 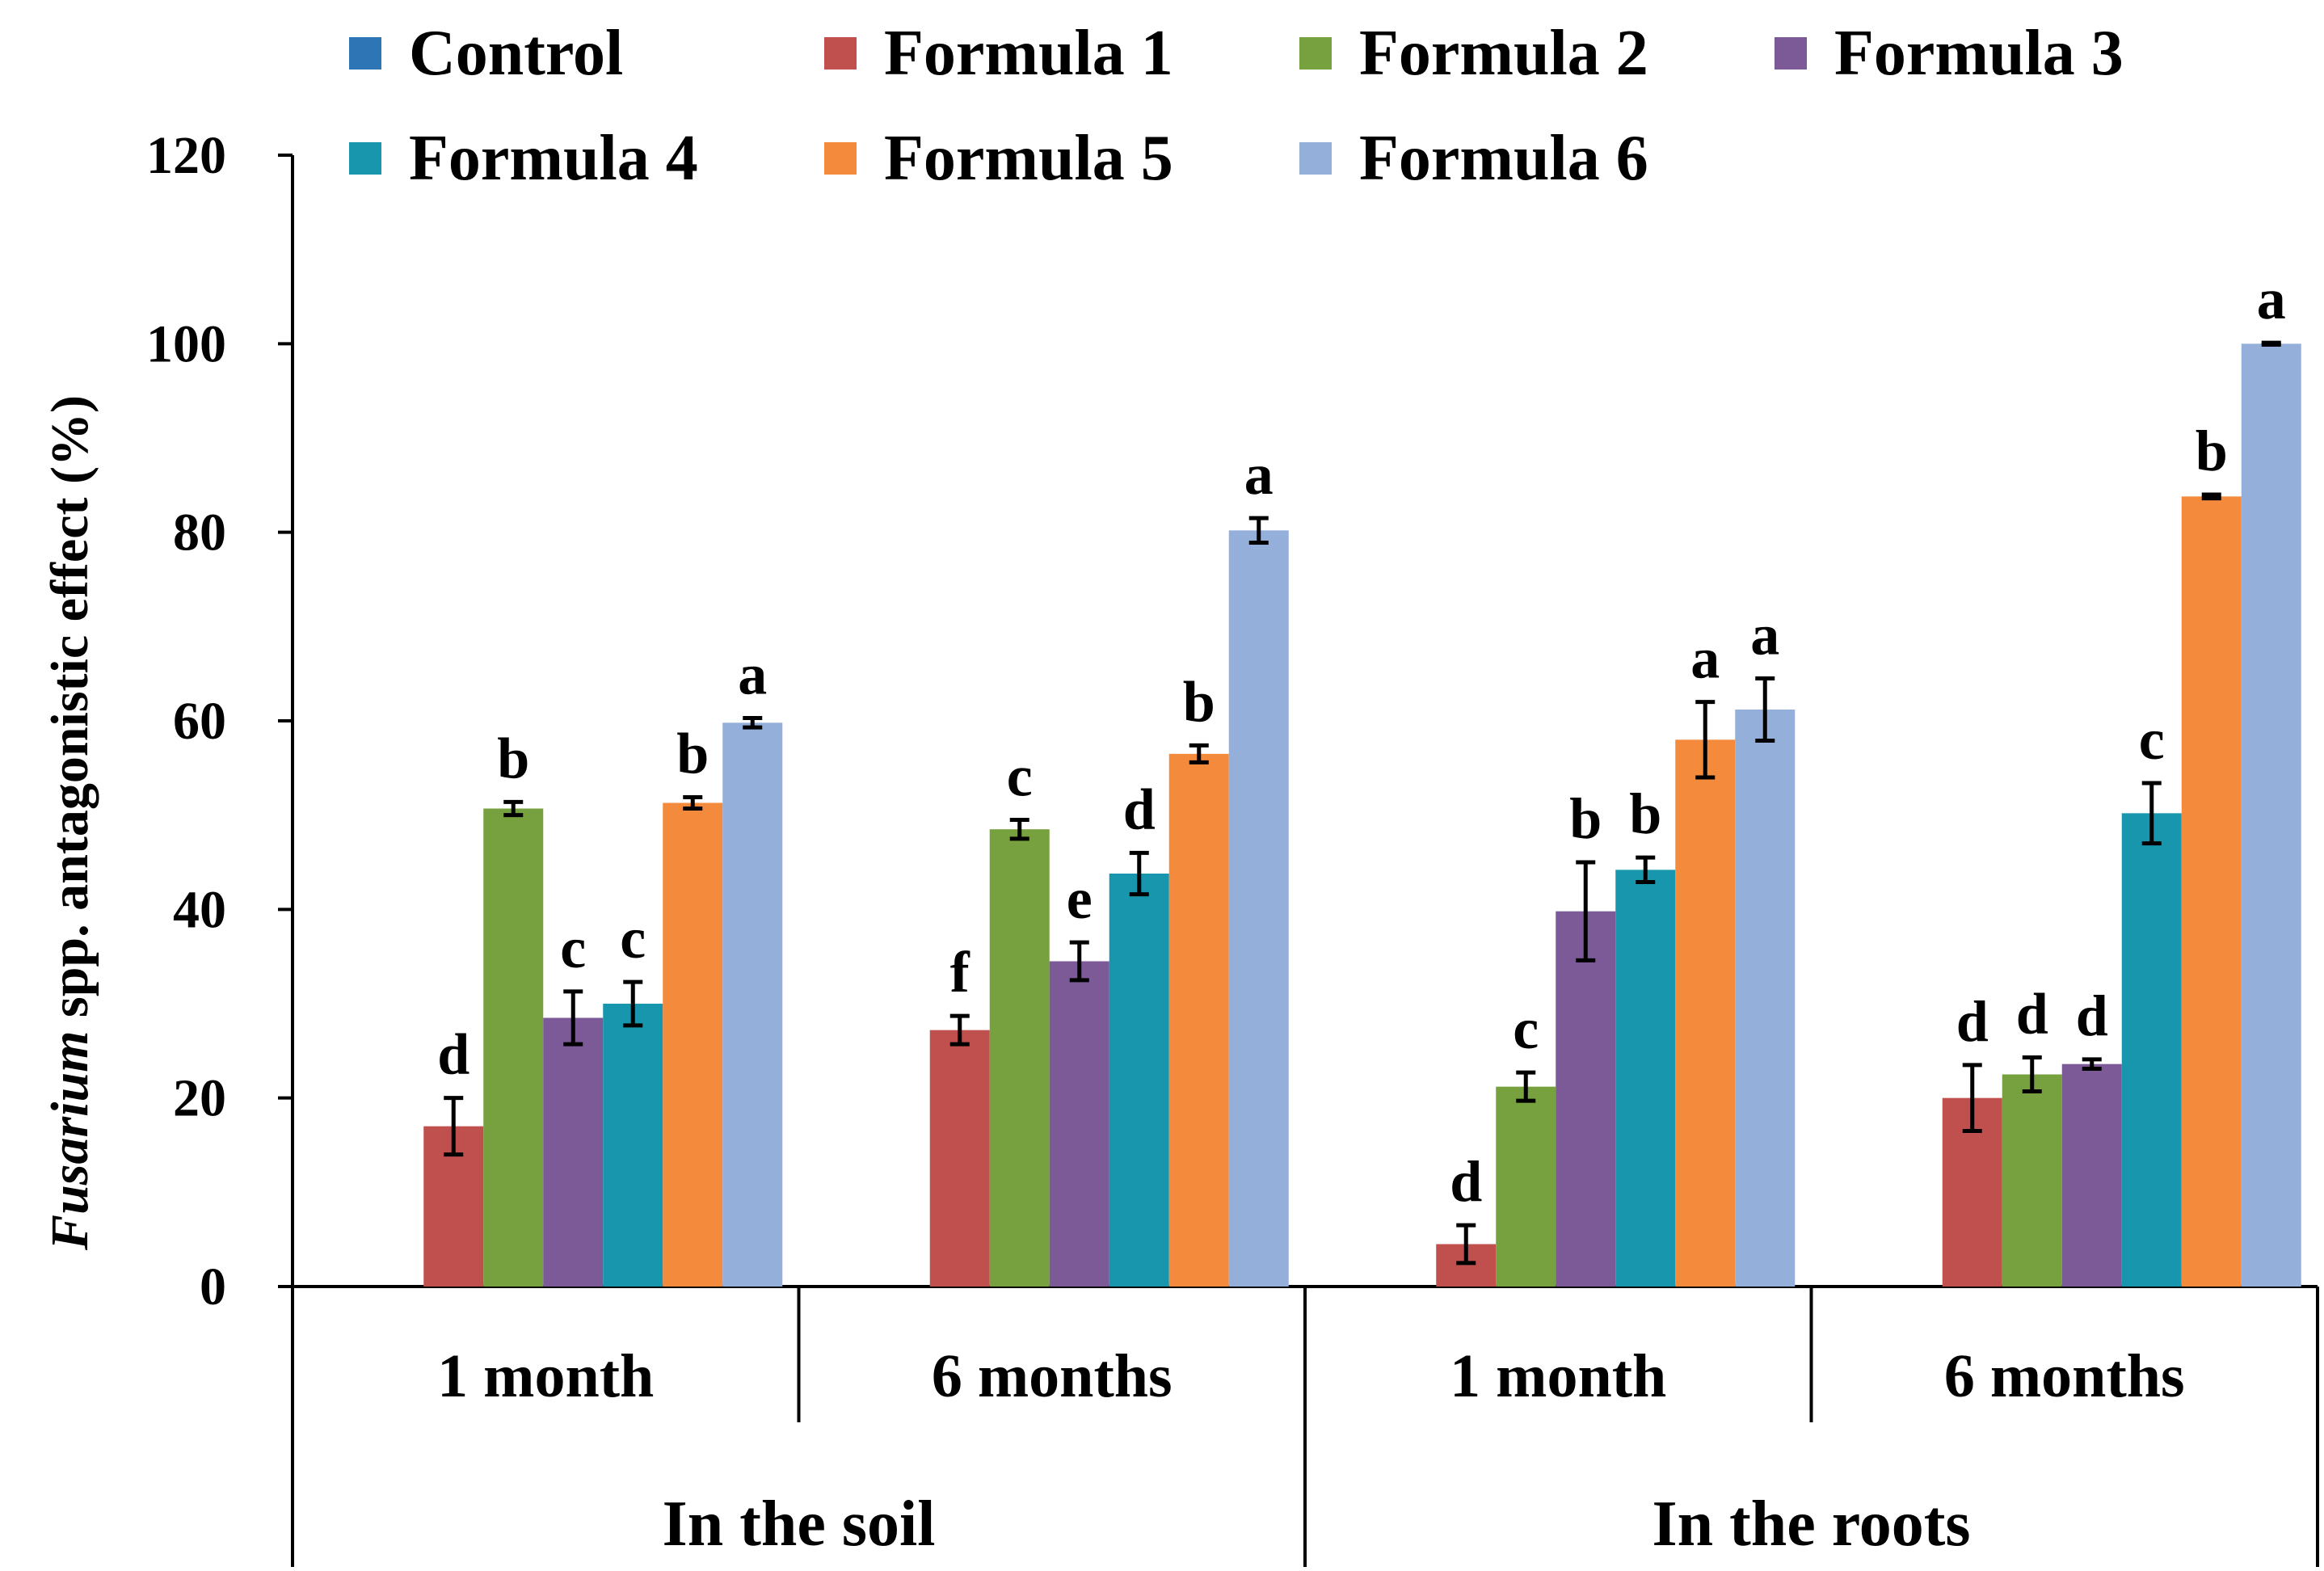 What do you see at coordinates (199, 532) in the screenshot?
I see `y-tick-label: 80` at bounding box center [199, 532].